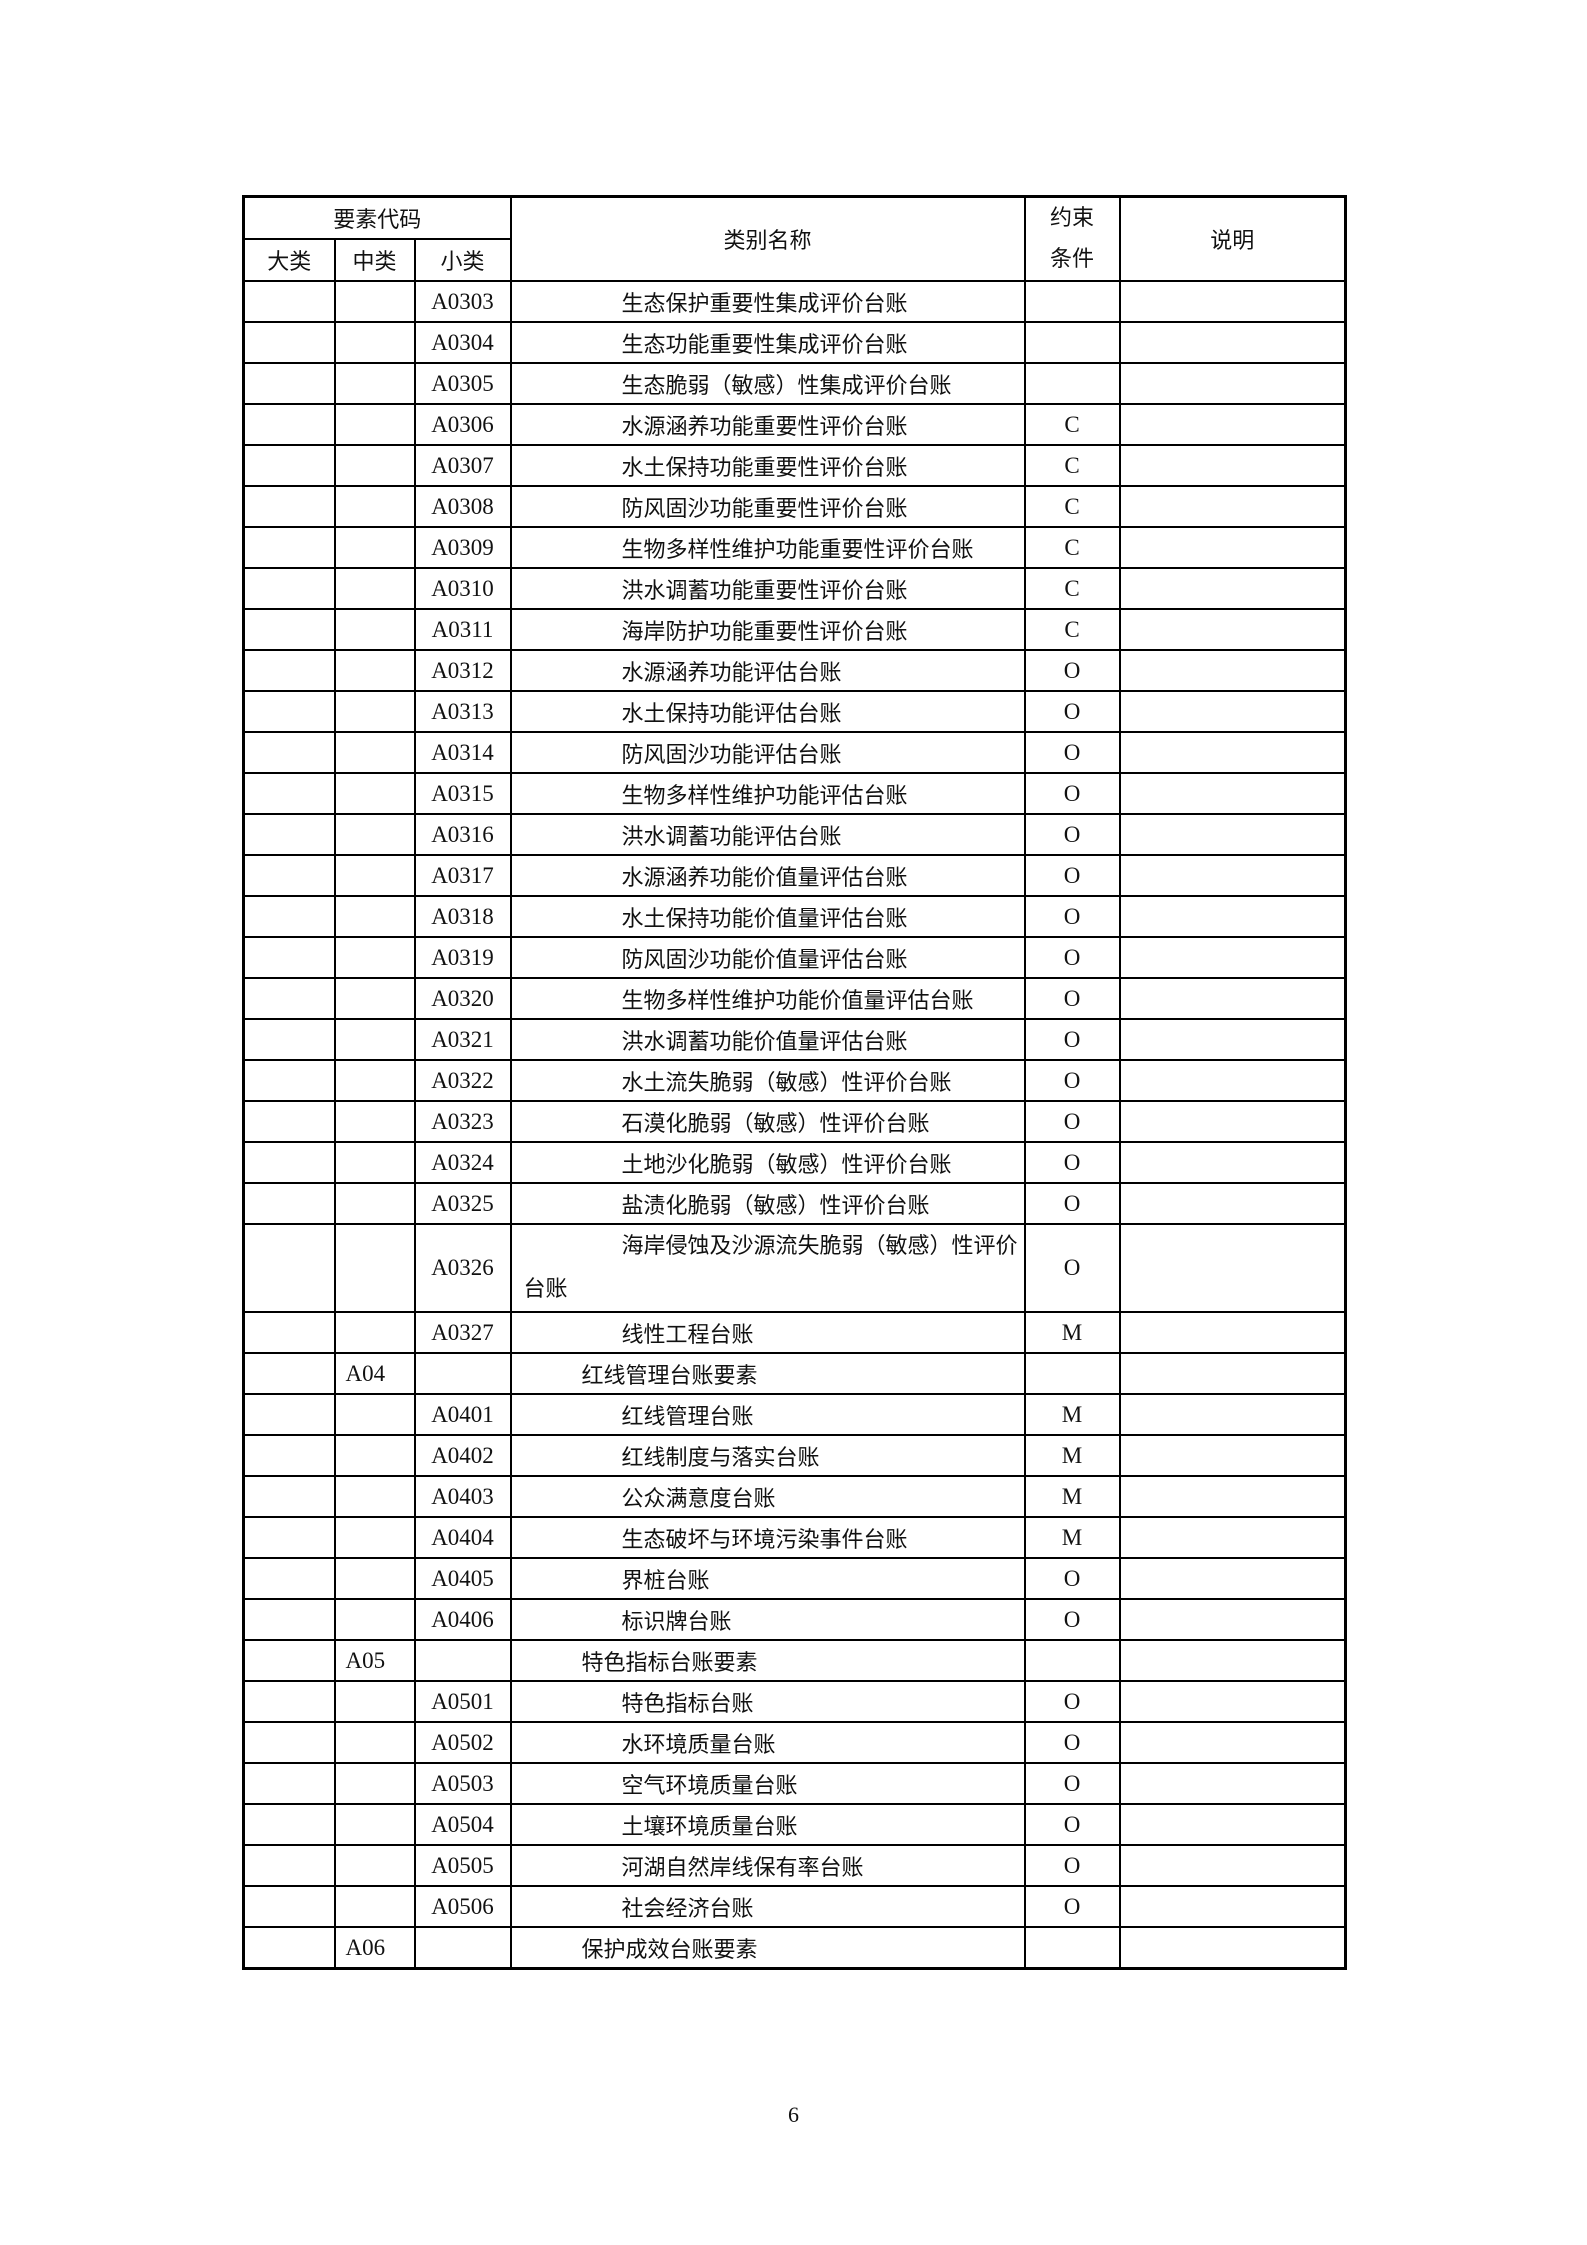  I want to click on category-name-cell: 土地沙化脆弱（敏感）性评价台账, so click(767, 1162).